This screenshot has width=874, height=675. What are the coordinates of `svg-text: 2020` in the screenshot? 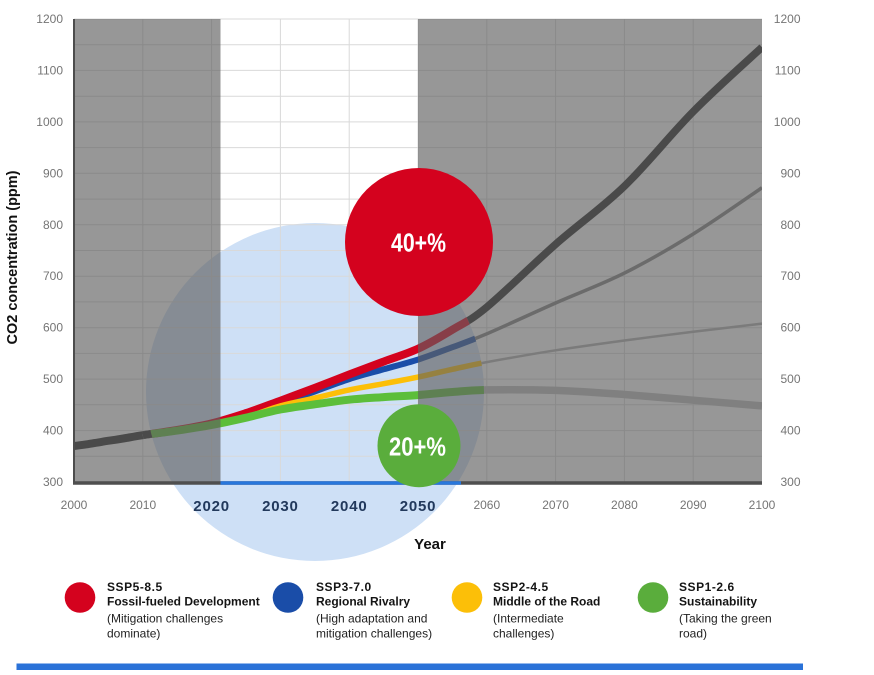 It's located at (211, 506).